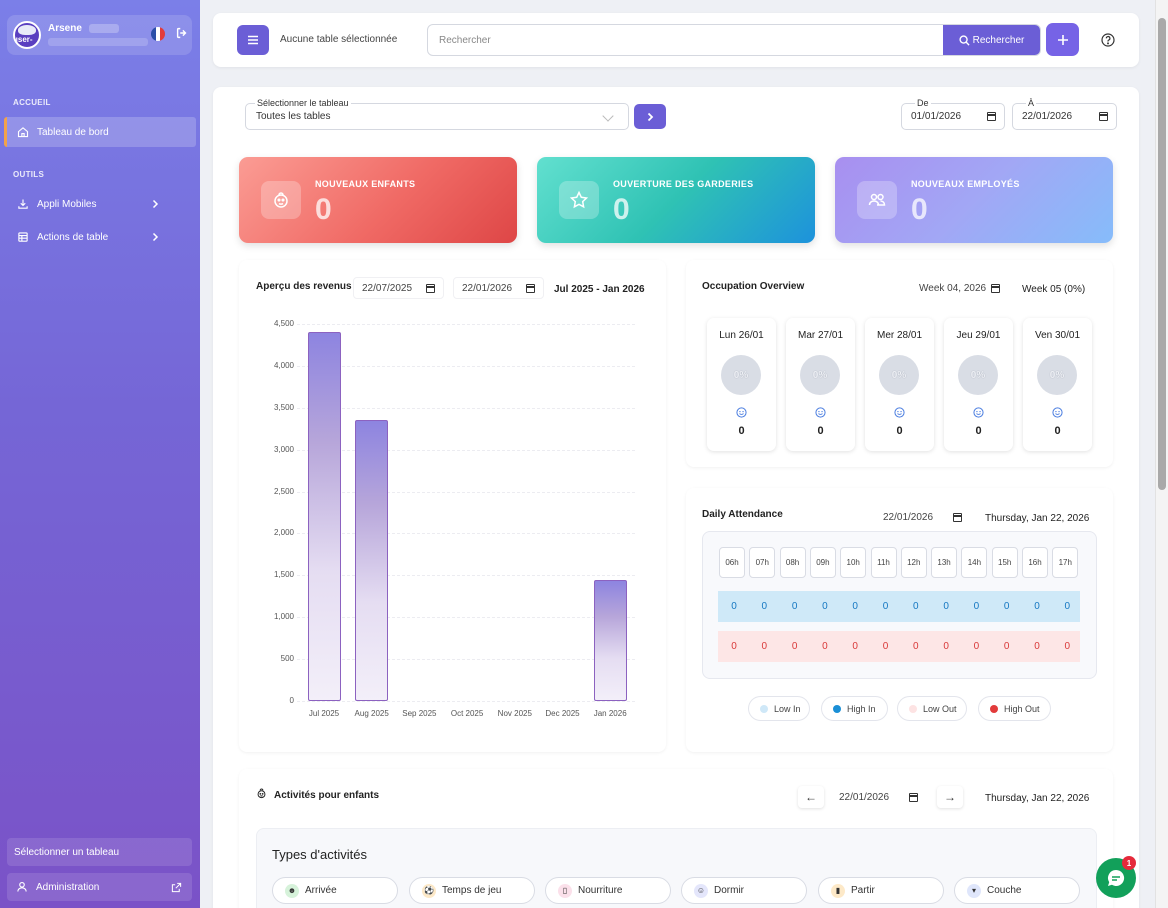  I want to click on legend-item: Low Out, so click(932, 708).